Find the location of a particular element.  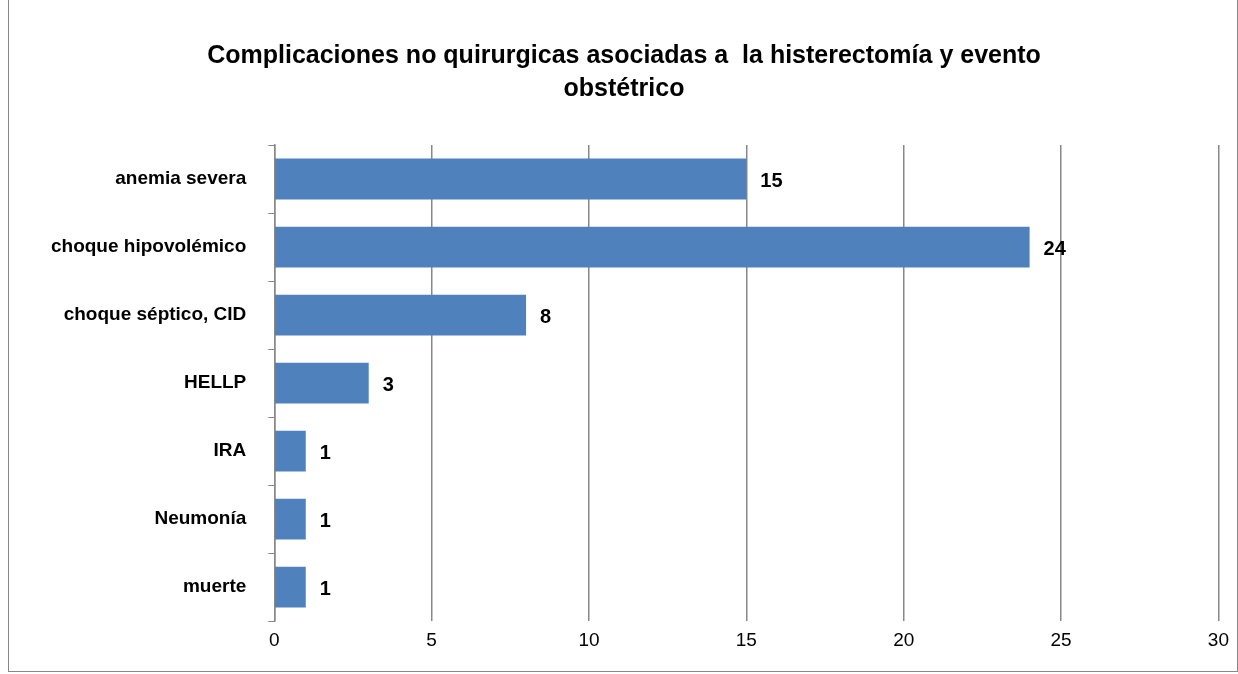

data-label: 8 is located at coordinates (546, 315).